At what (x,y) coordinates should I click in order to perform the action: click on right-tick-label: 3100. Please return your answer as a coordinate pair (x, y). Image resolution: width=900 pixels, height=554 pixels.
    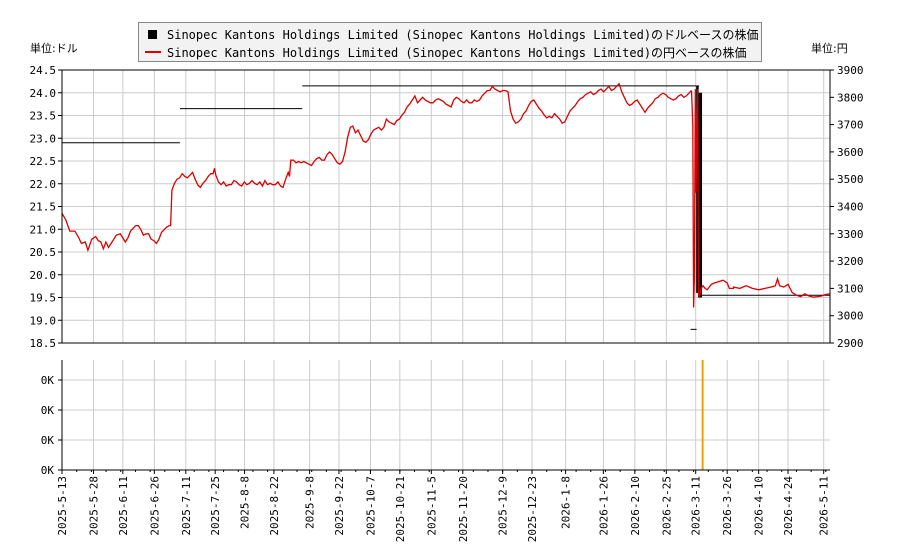
    Looking at the image, I should click on (850, 288).